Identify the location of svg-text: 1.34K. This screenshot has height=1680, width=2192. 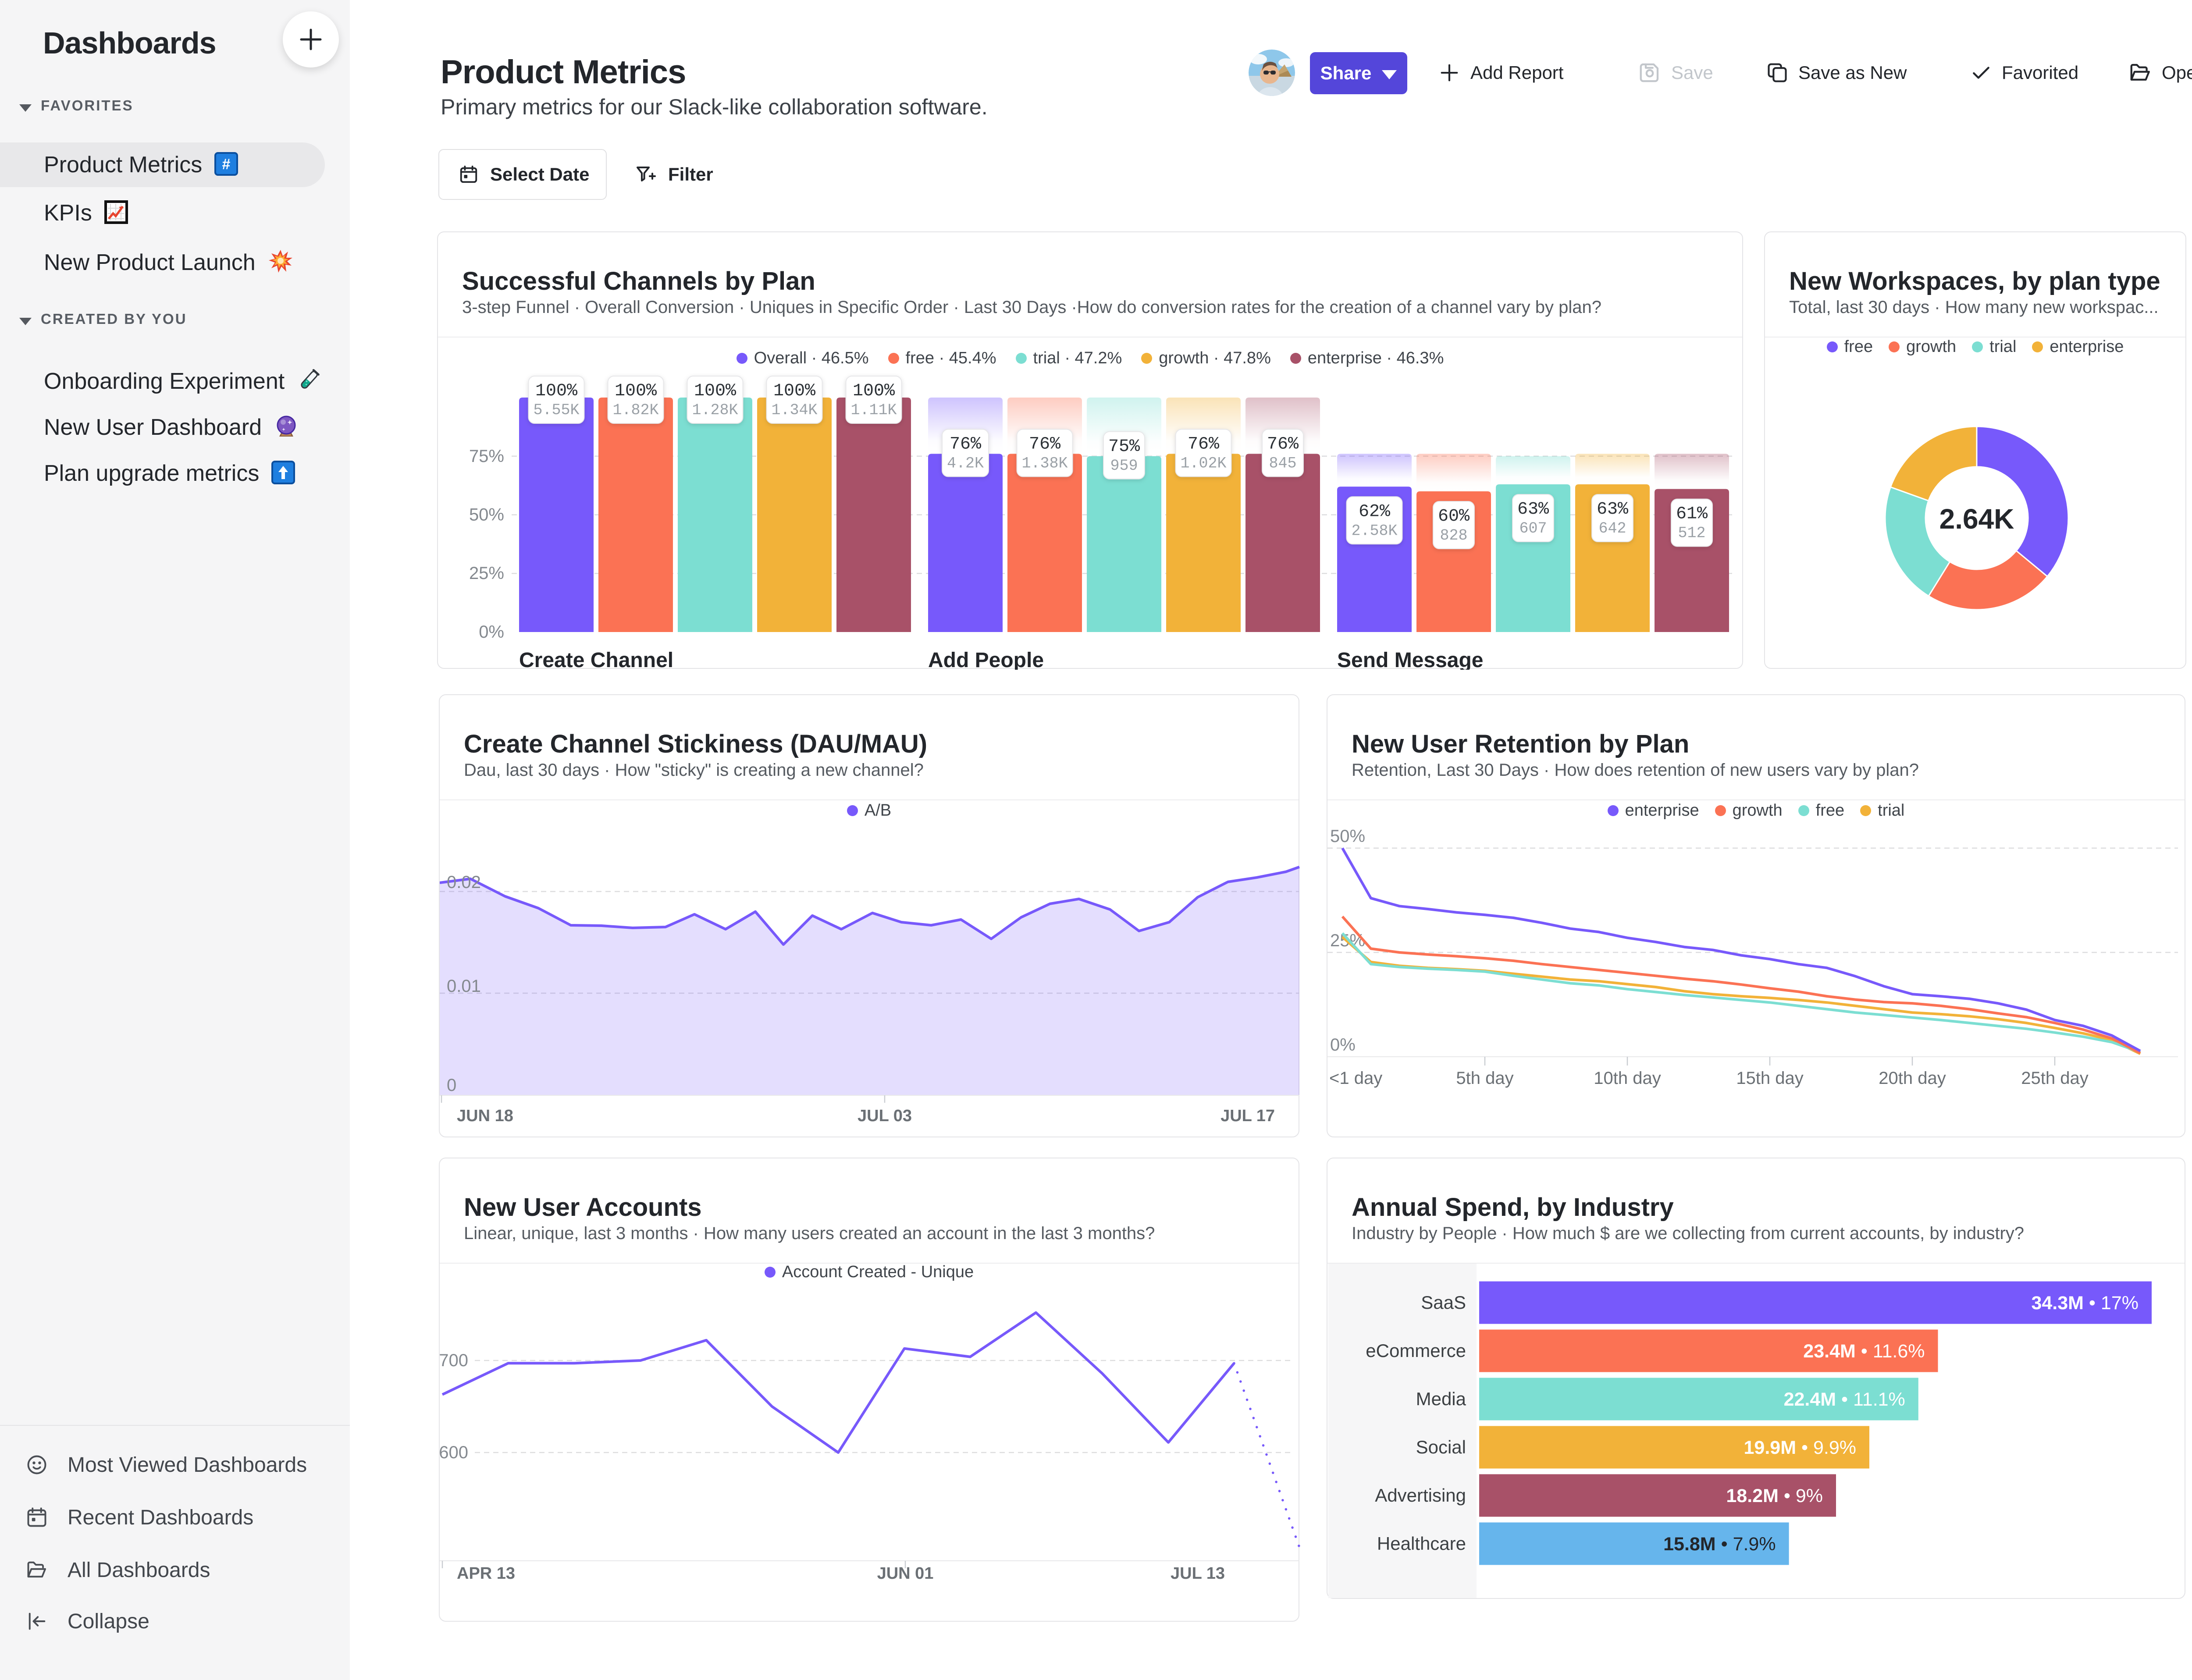
(794, 410).